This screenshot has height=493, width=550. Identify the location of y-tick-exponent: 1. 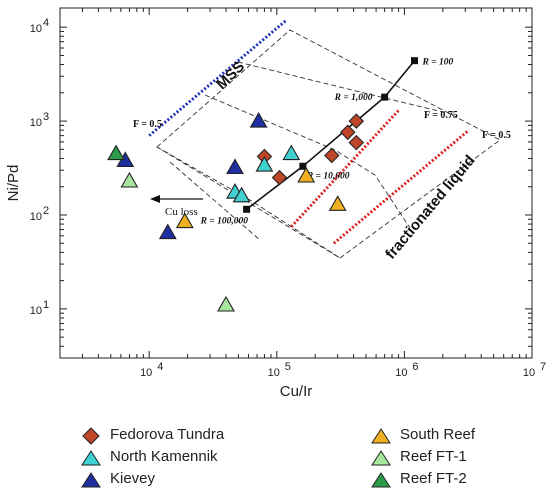
(46, 305).